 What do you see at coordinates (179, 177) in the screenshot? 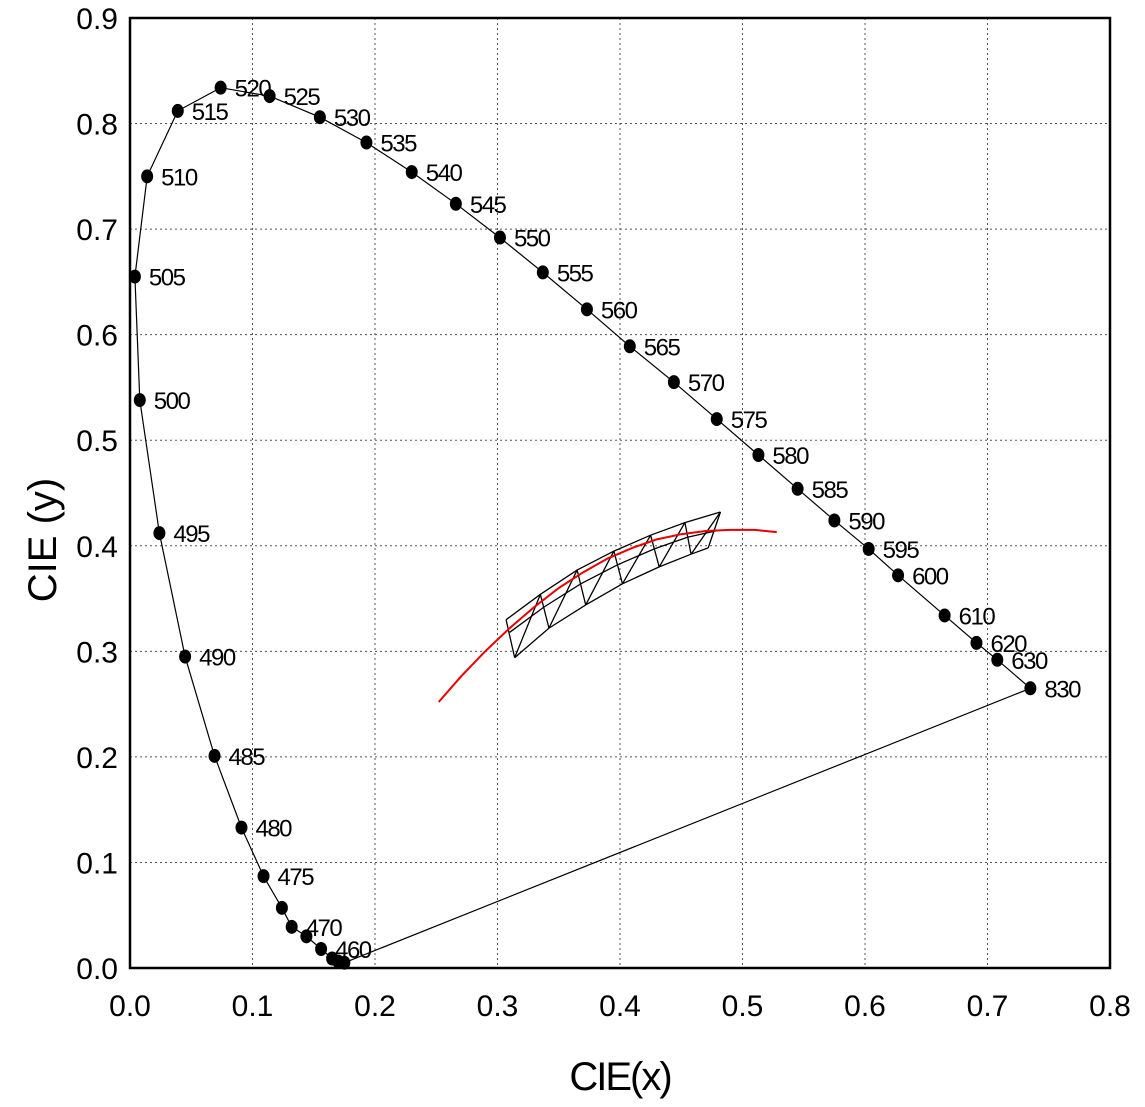
I see `wavelength-label: 510` at bounding box center [179, 177].